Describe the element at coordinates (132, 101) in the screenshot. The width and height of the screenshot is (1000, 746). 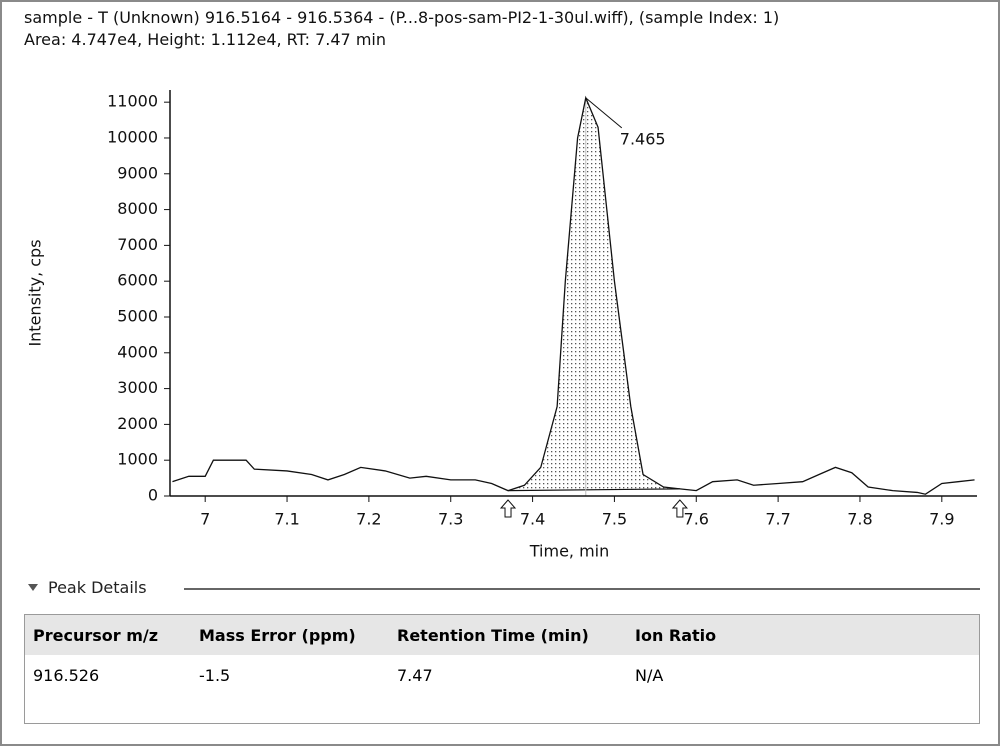
I see `y-tick-label: 11000` at that location.